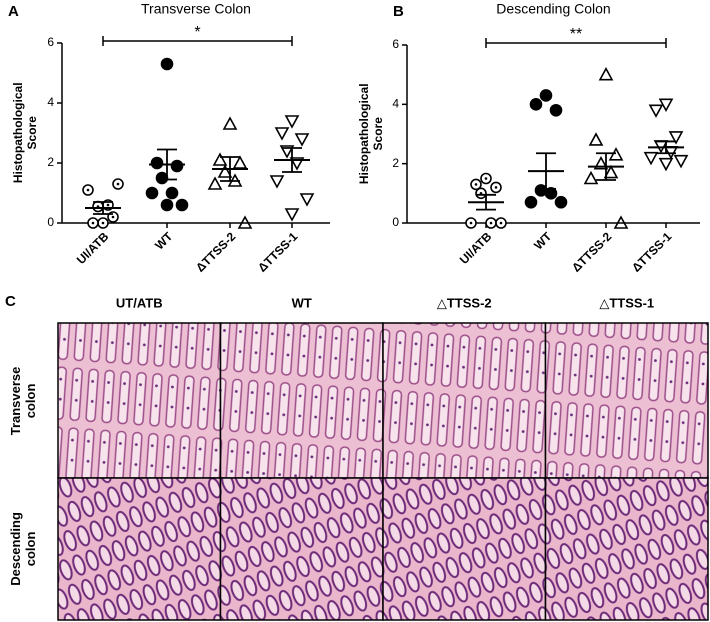  What do you see at coordinates (398, 11) in the screenshot?
I see `panel-label: B` at bounding box center [398, 11].